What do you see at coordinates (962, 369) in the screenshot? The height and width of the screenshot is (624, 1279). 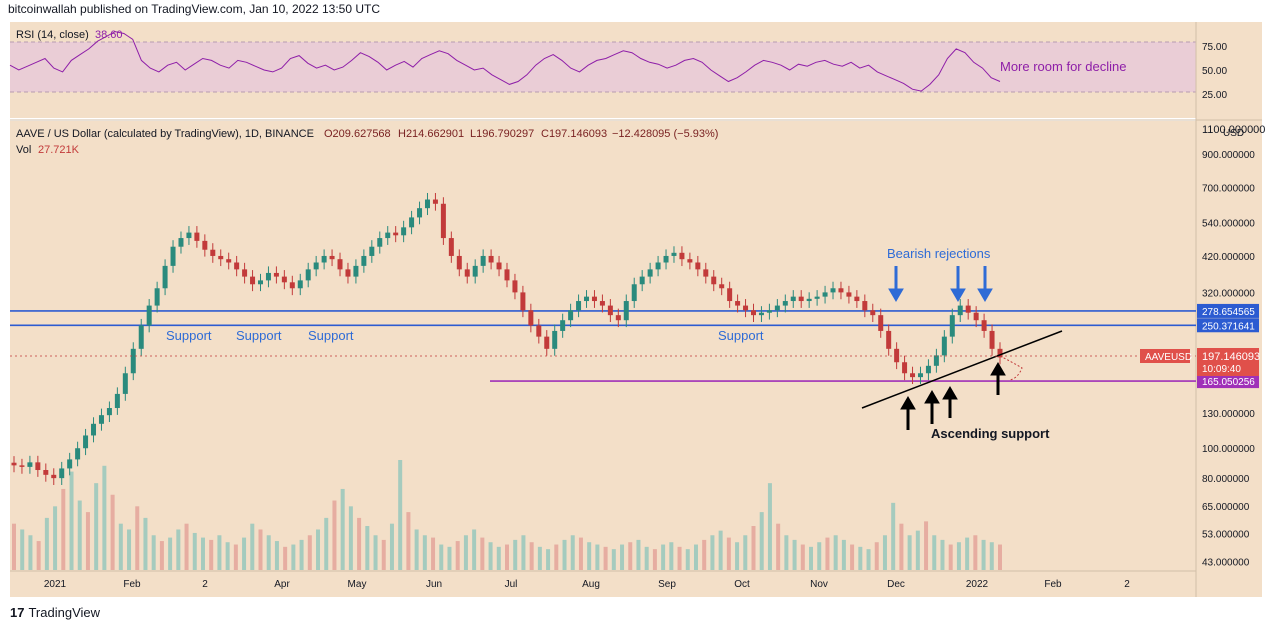 I see `ascending-trendline` at bounding box center [962, 369].